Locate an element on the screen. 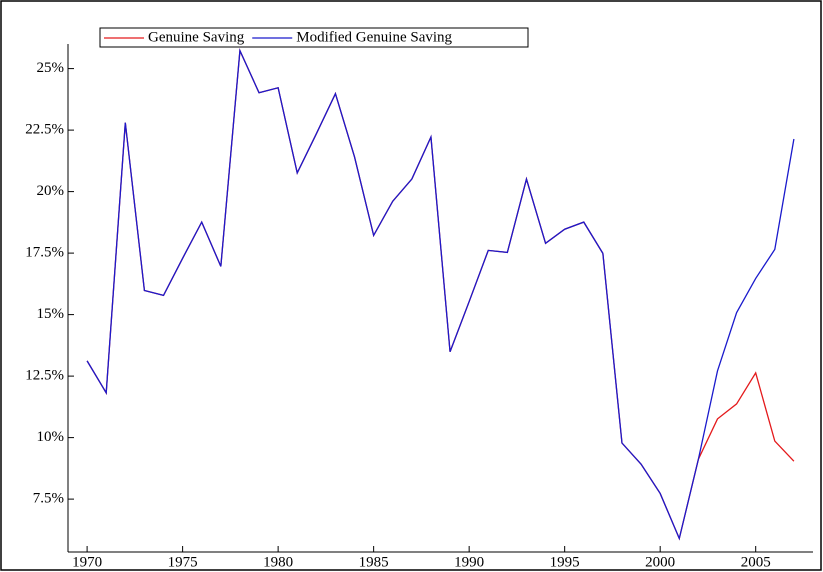  y-tick-label: 22.5% is located at coordinates (44, 130).